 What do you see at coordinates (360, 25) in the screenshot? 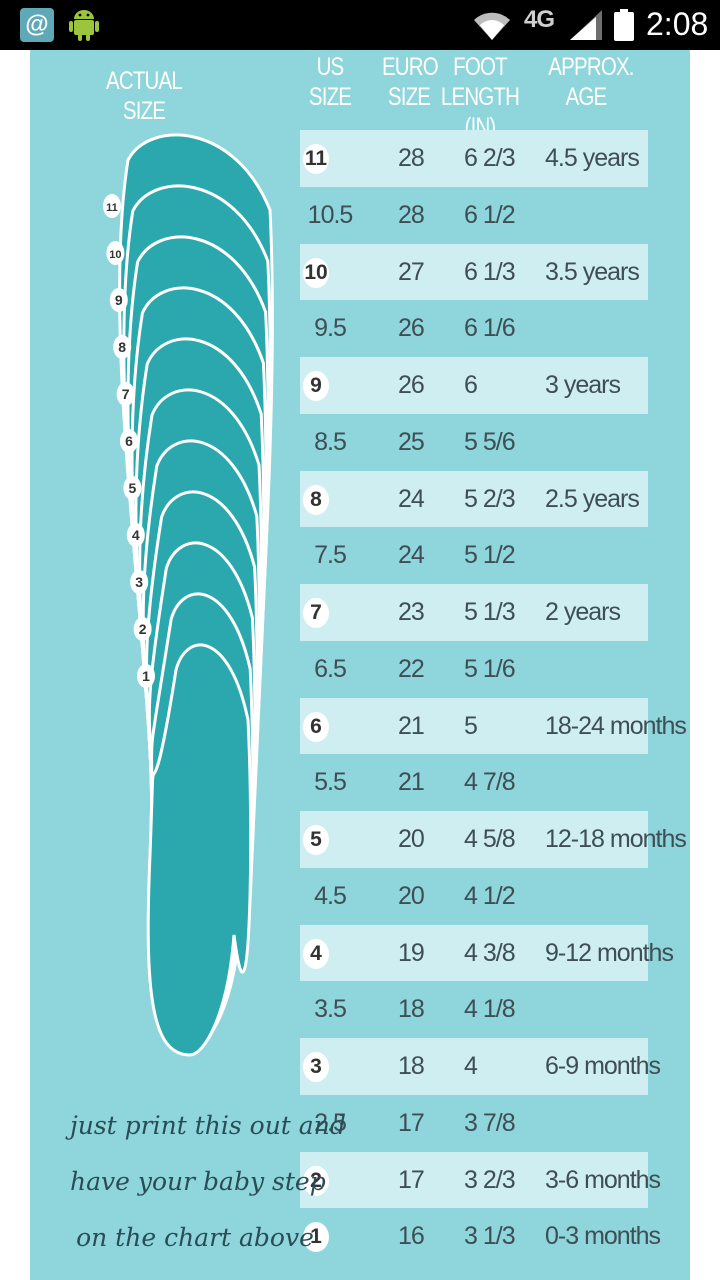
I see `status-bar: @ 4G 2:08` at bounding box center [360, 25].